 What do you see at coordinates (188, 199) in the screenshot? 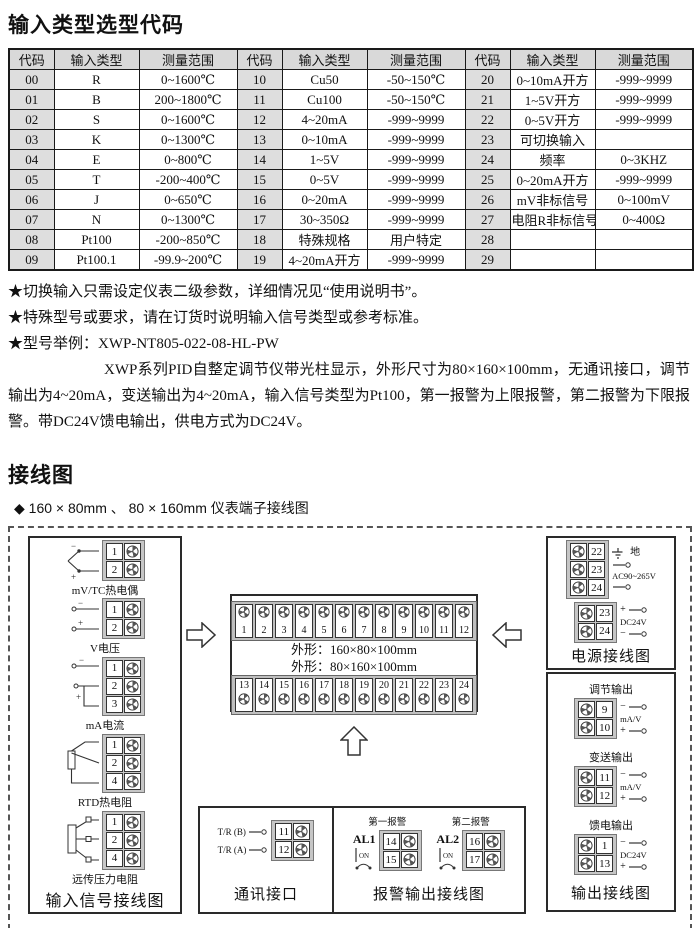
I see `cell: 0~650℃` at bounding box center [188, 199].